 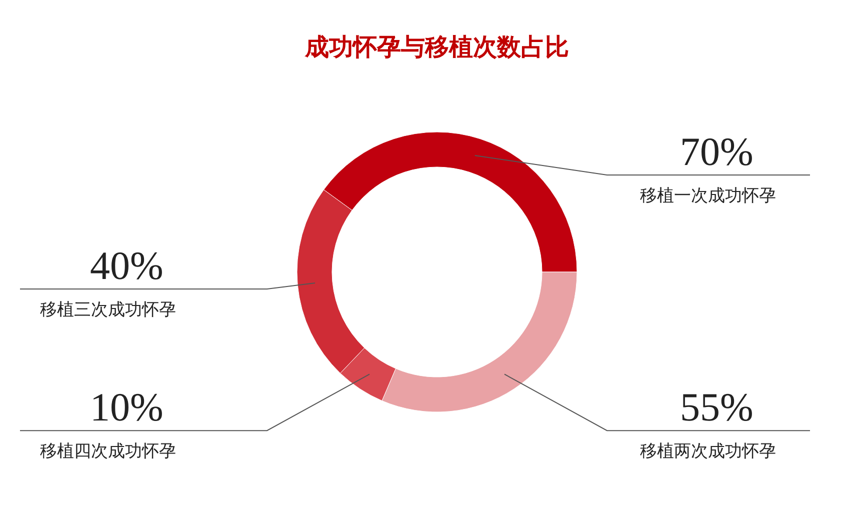 What do you see at coordinates (717, 407) in the screenshot?
I see `data-label: 55%` at bounding box center [717, 407].